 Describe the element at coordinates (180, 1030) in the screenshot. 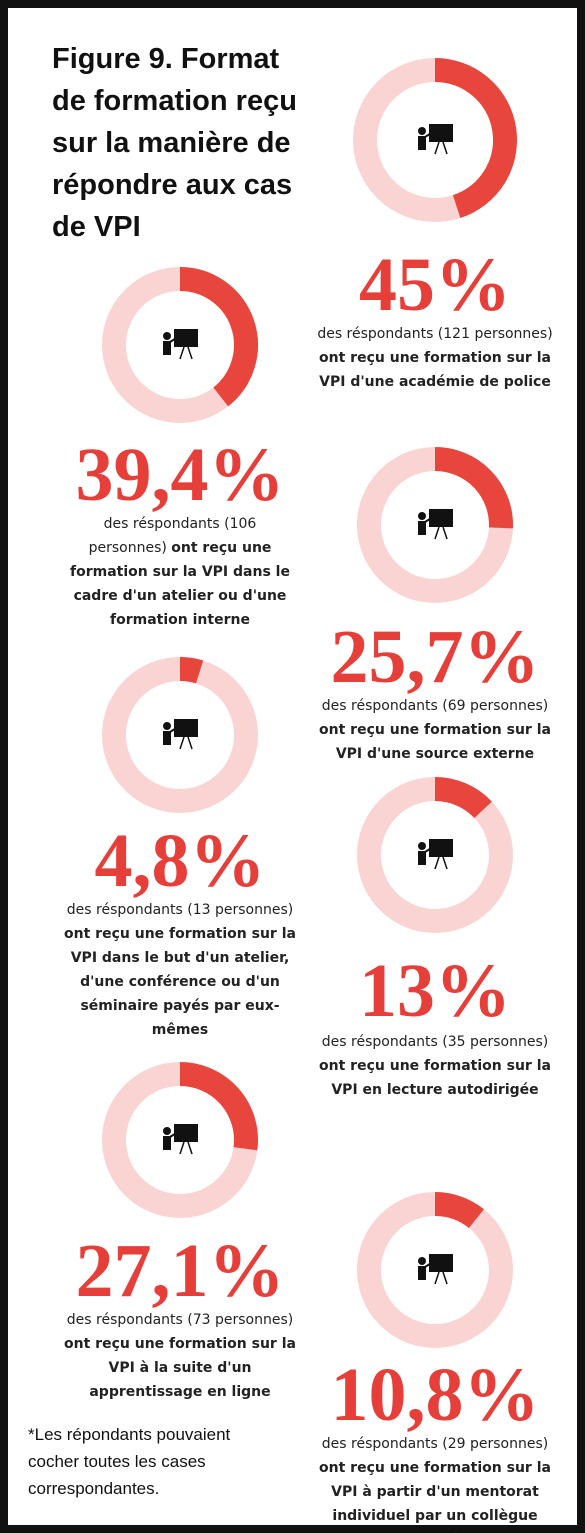

I see `caption-line: mêmes` at that location.